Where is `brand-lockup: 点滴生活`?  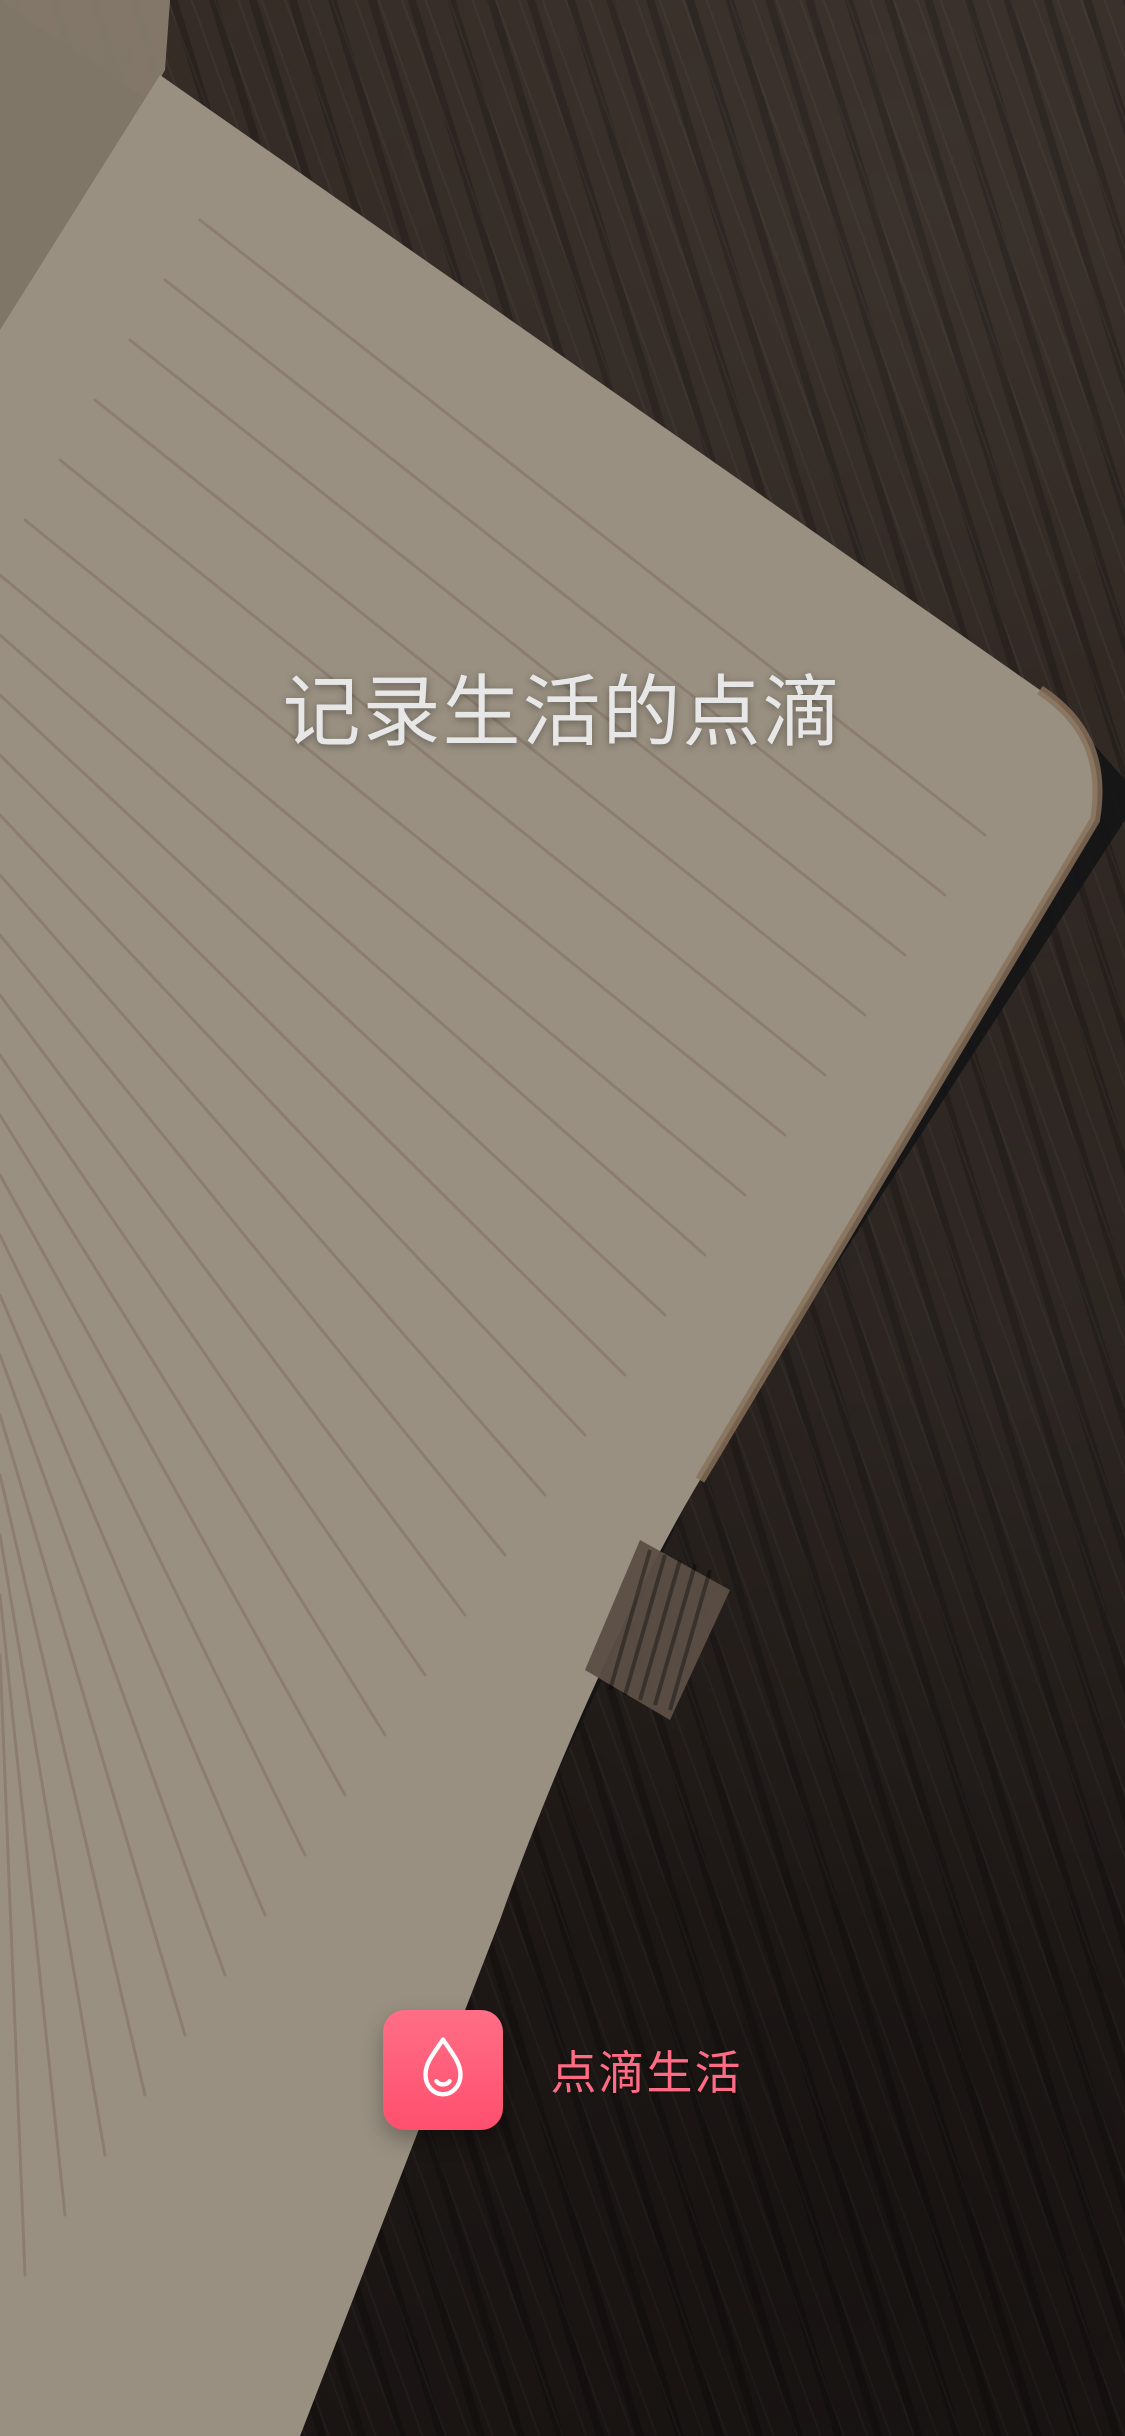
brand-lockup: 点滴生活 is located at coordinates (562, 2070).